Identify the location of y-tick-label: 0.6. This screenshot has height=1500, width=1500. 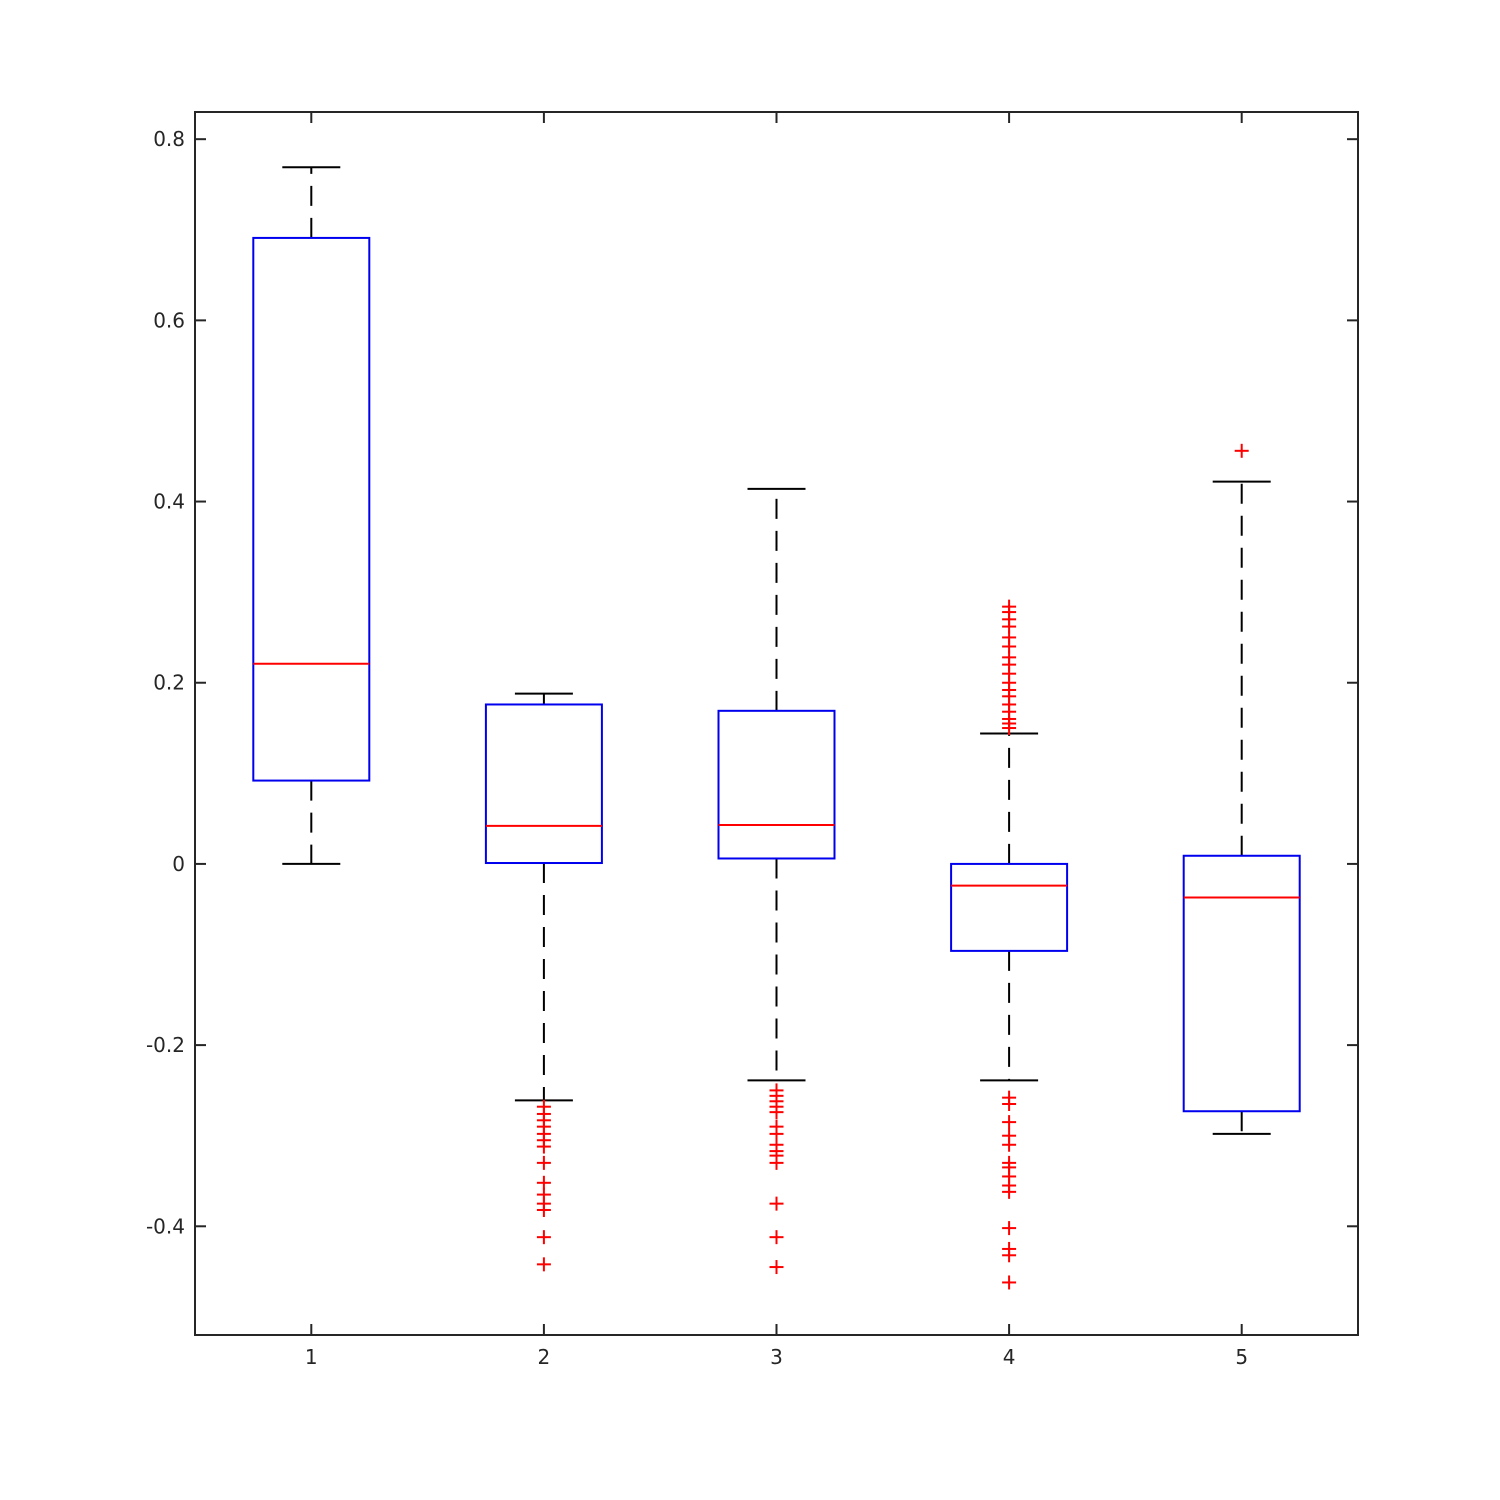
(169, 320).